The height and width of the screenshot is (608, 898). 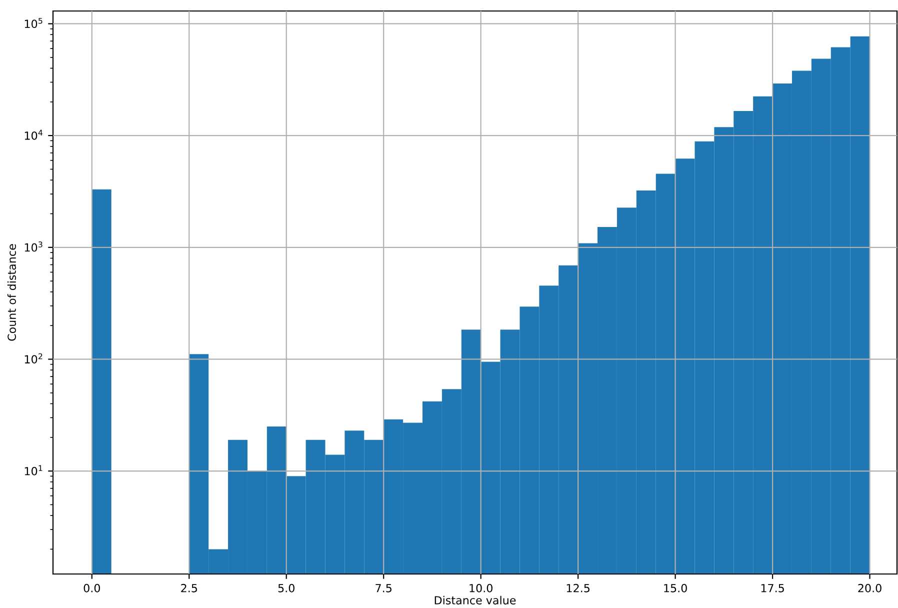 What do you see at coordinates (578, 588) in the screenshot?
I see `x-tick-label: 12.5` at bounding box center [578, 588].